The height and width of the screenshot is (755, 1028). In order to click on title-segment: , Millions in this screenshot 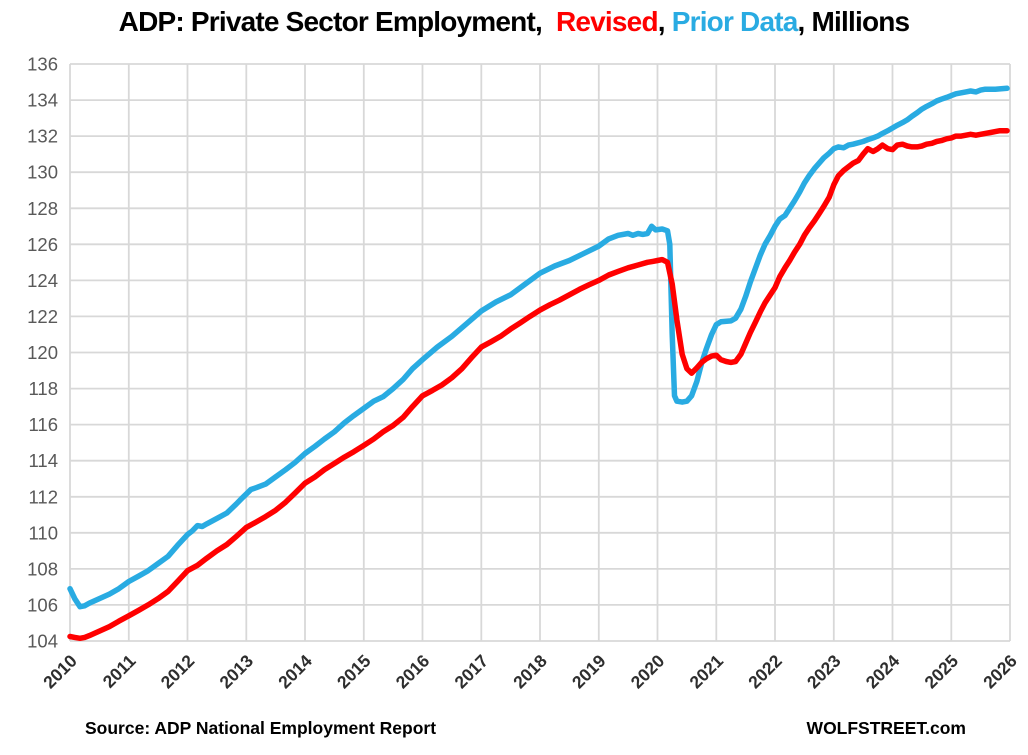, I will do `click(854, 21)`.